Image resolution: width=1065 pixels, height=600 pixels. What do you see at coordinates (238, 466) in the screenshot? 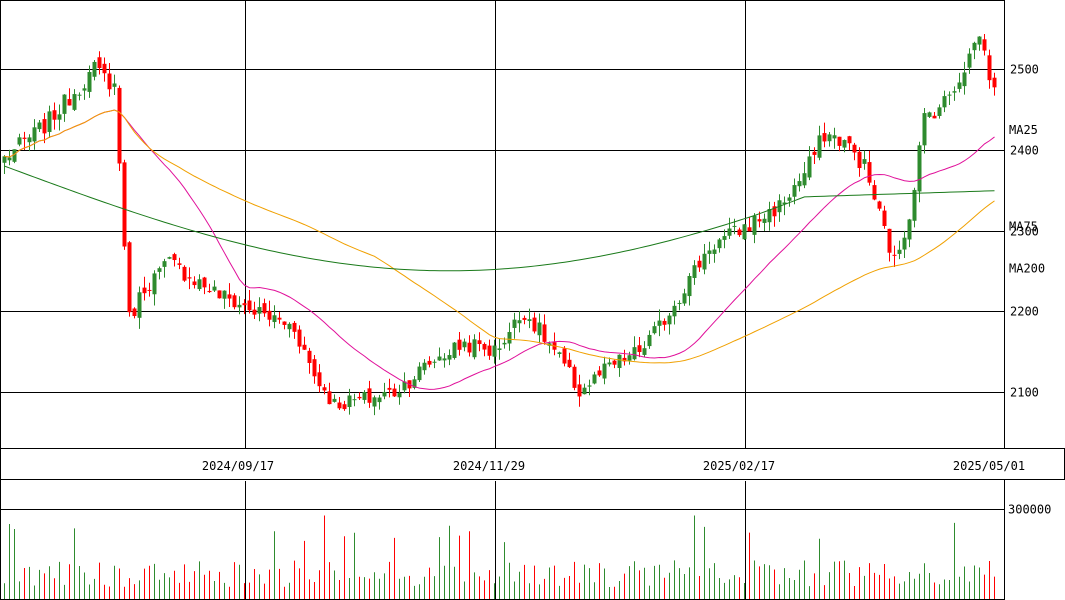
I see `date-tick-label: 2024/09/17` at bounding box center [238, 466].